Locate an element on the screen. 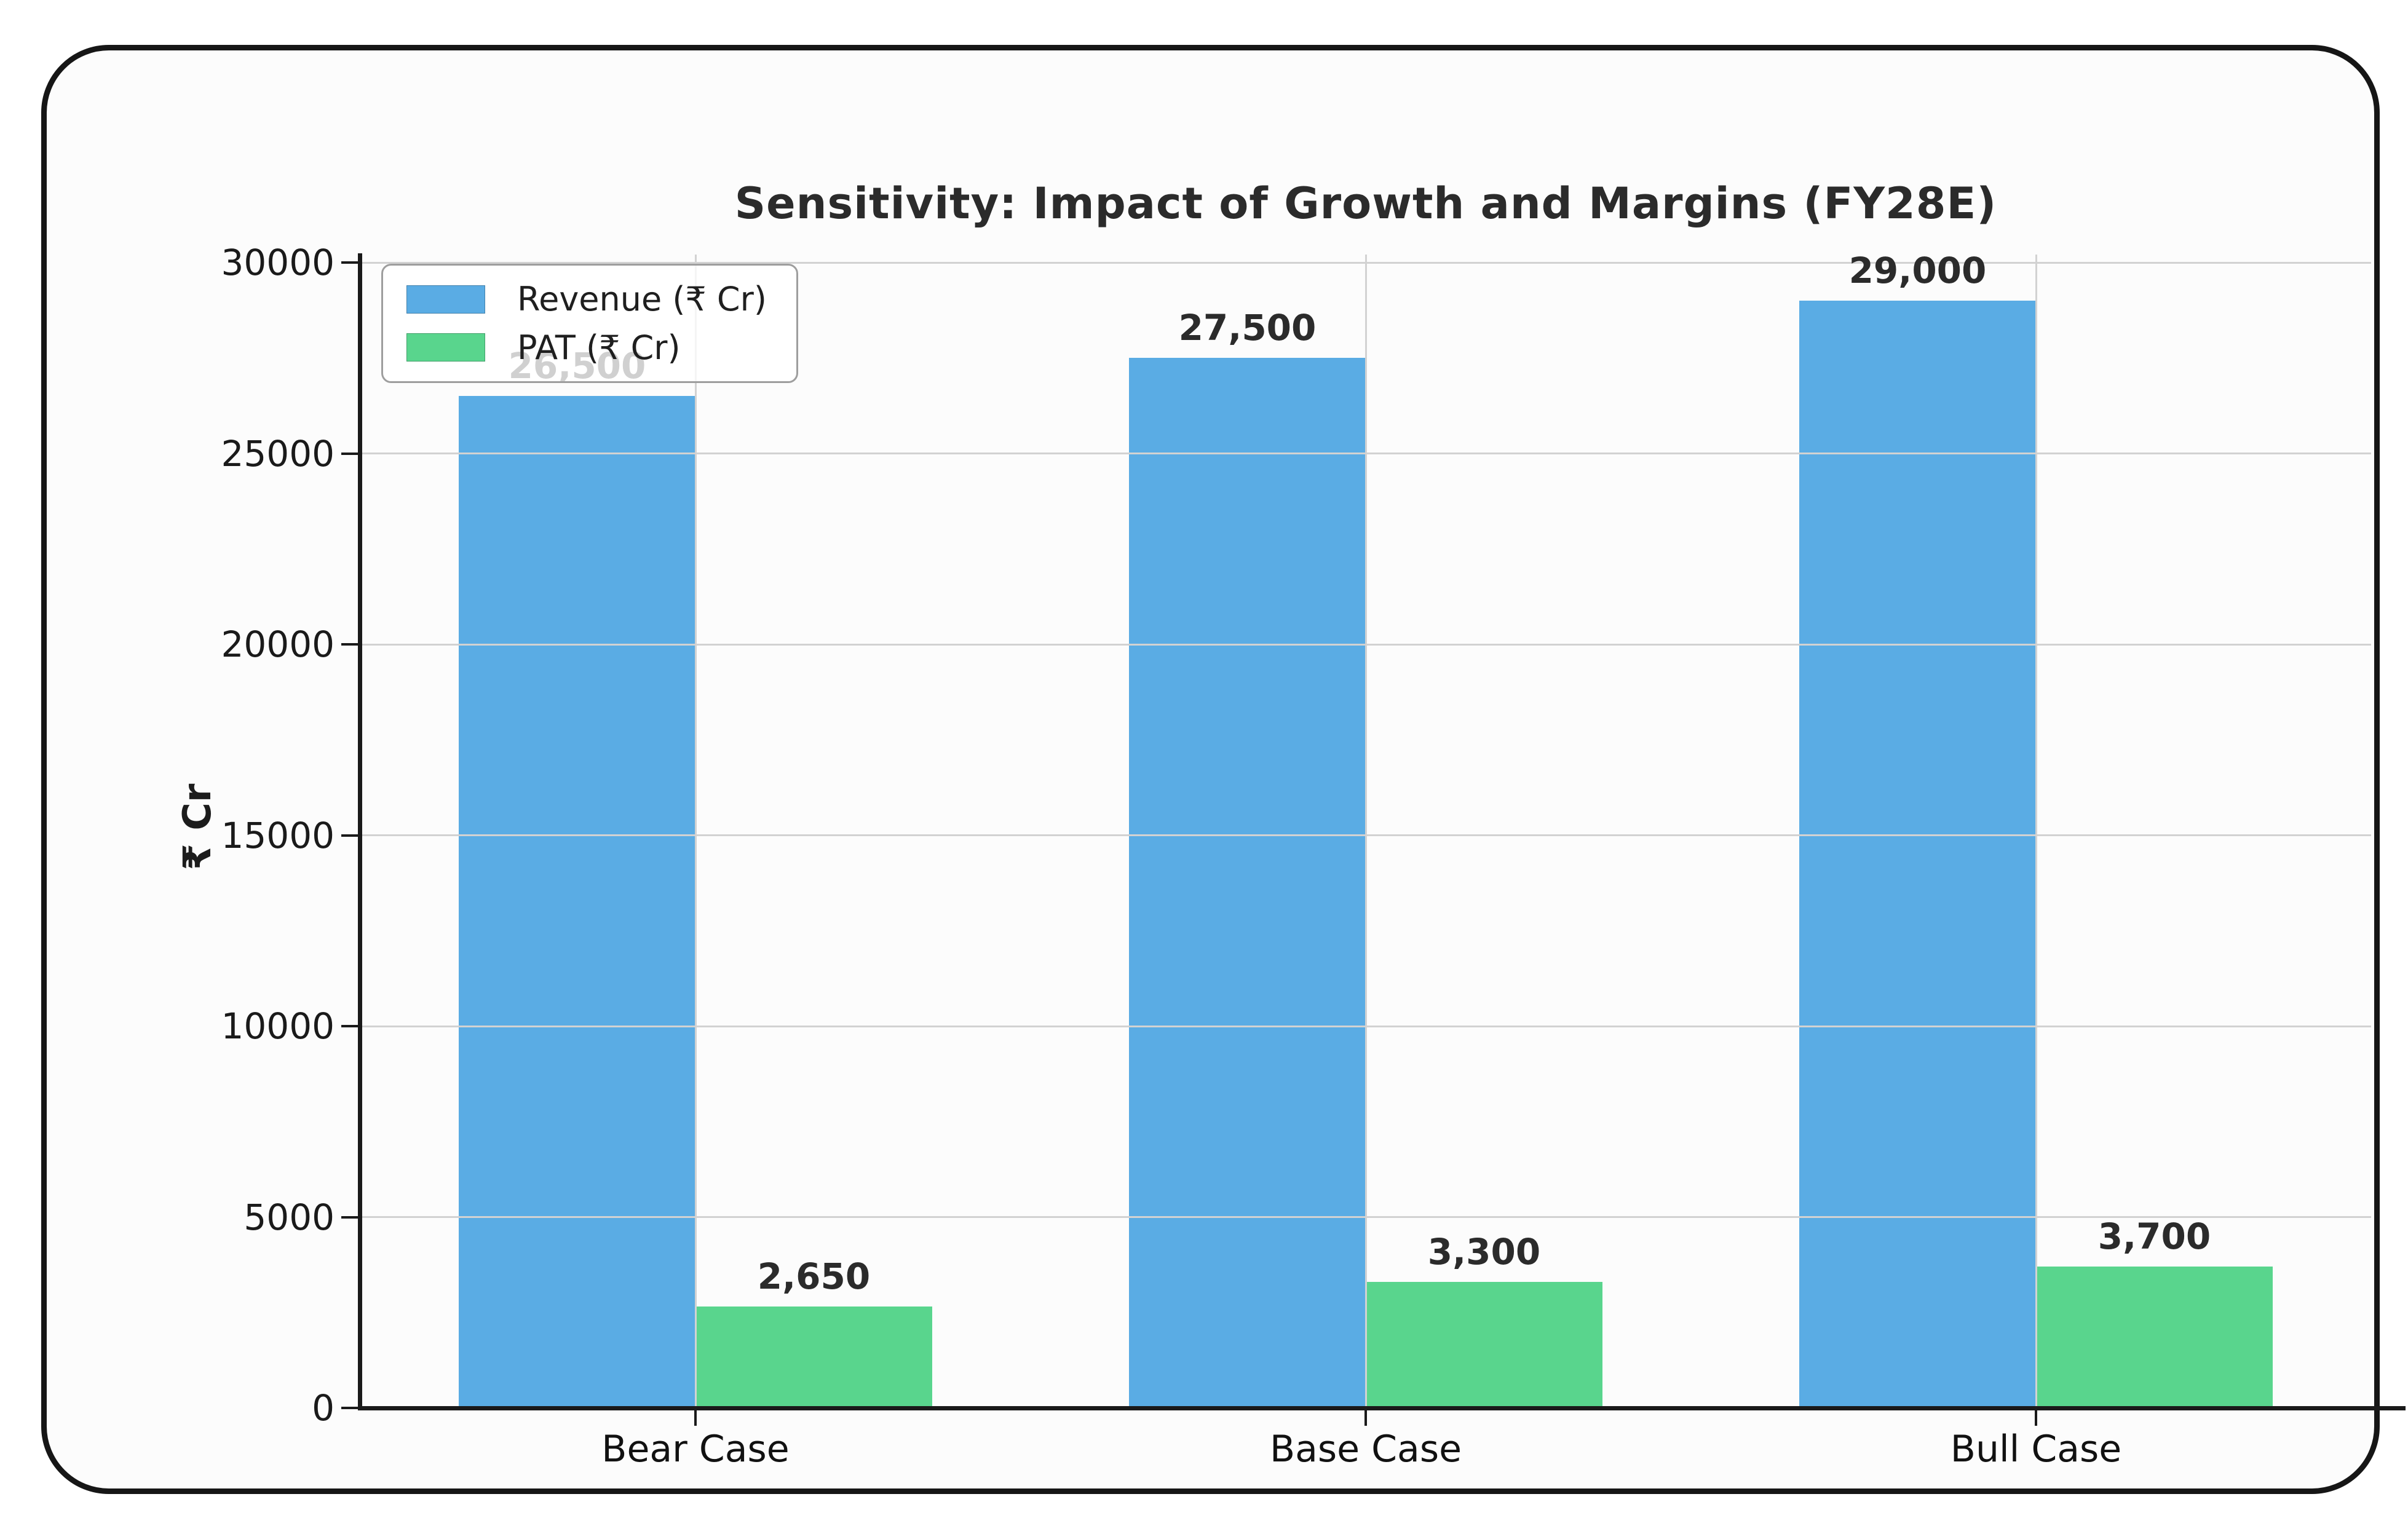  ytick-label-0: 0 is located at coordinates (323, 1408).